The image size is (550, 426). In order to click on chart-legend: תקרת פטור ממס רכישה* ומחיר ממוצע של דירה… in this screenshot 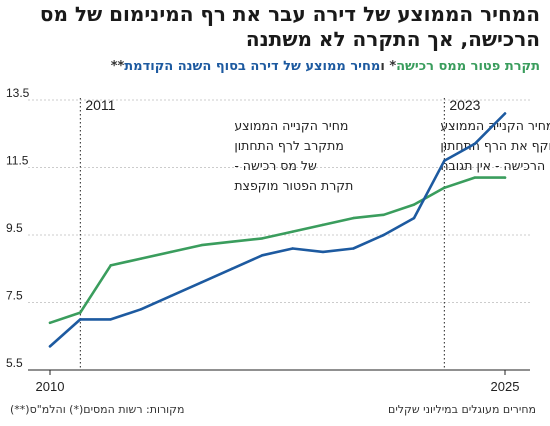, I will do `click(275, 67)`.